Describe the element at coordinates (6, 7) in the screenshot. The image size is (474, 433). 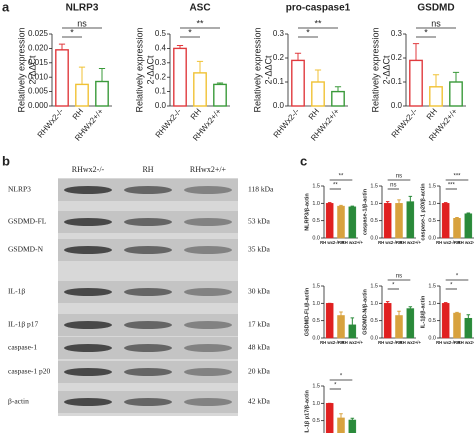
I see `panel-label: a` at that location.